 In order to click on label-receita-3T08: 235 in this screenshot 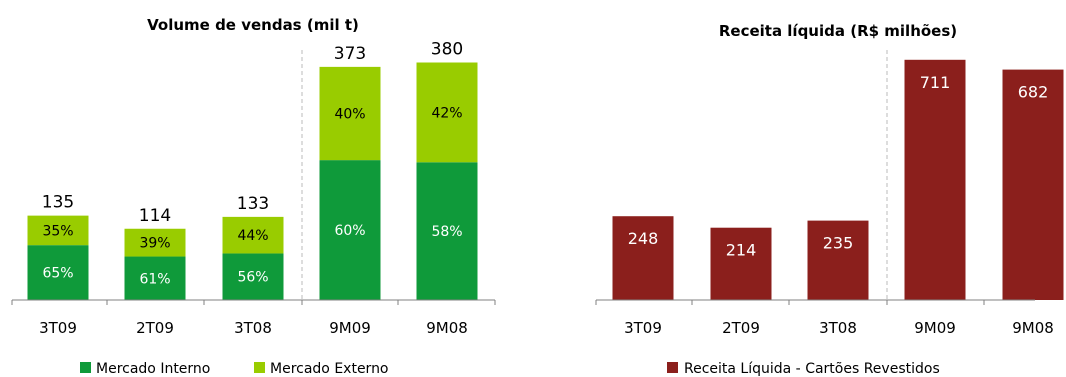, I will do `click(838, 243)`.